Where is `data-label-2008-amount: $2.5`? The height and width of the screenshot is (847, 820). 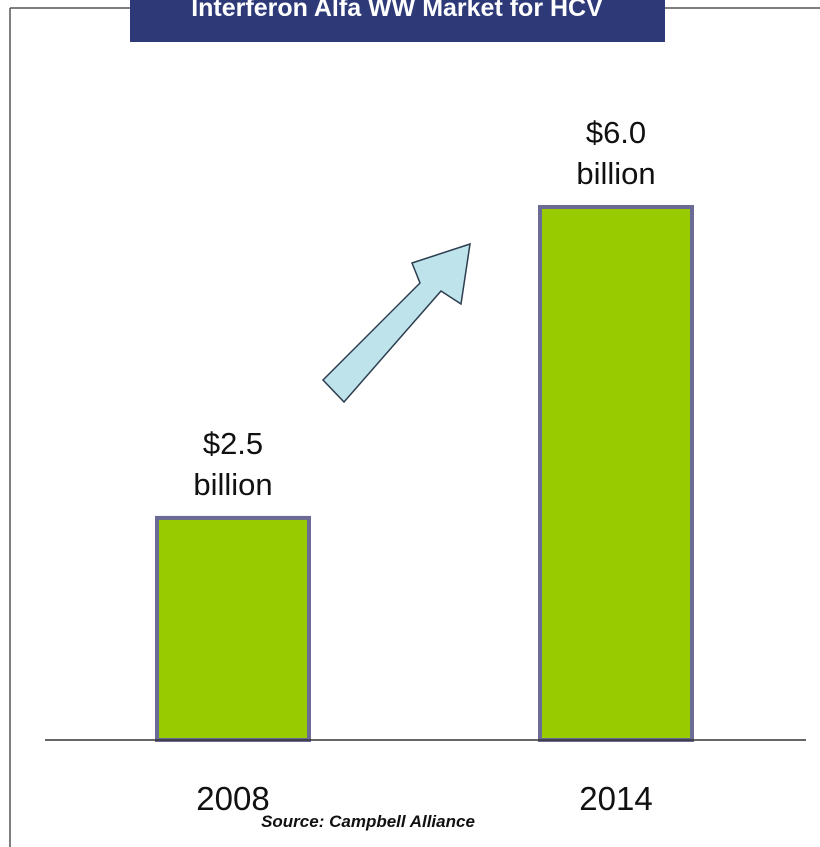
data-label-2008-amount: $2.5 is located at coordinates (233, 443).